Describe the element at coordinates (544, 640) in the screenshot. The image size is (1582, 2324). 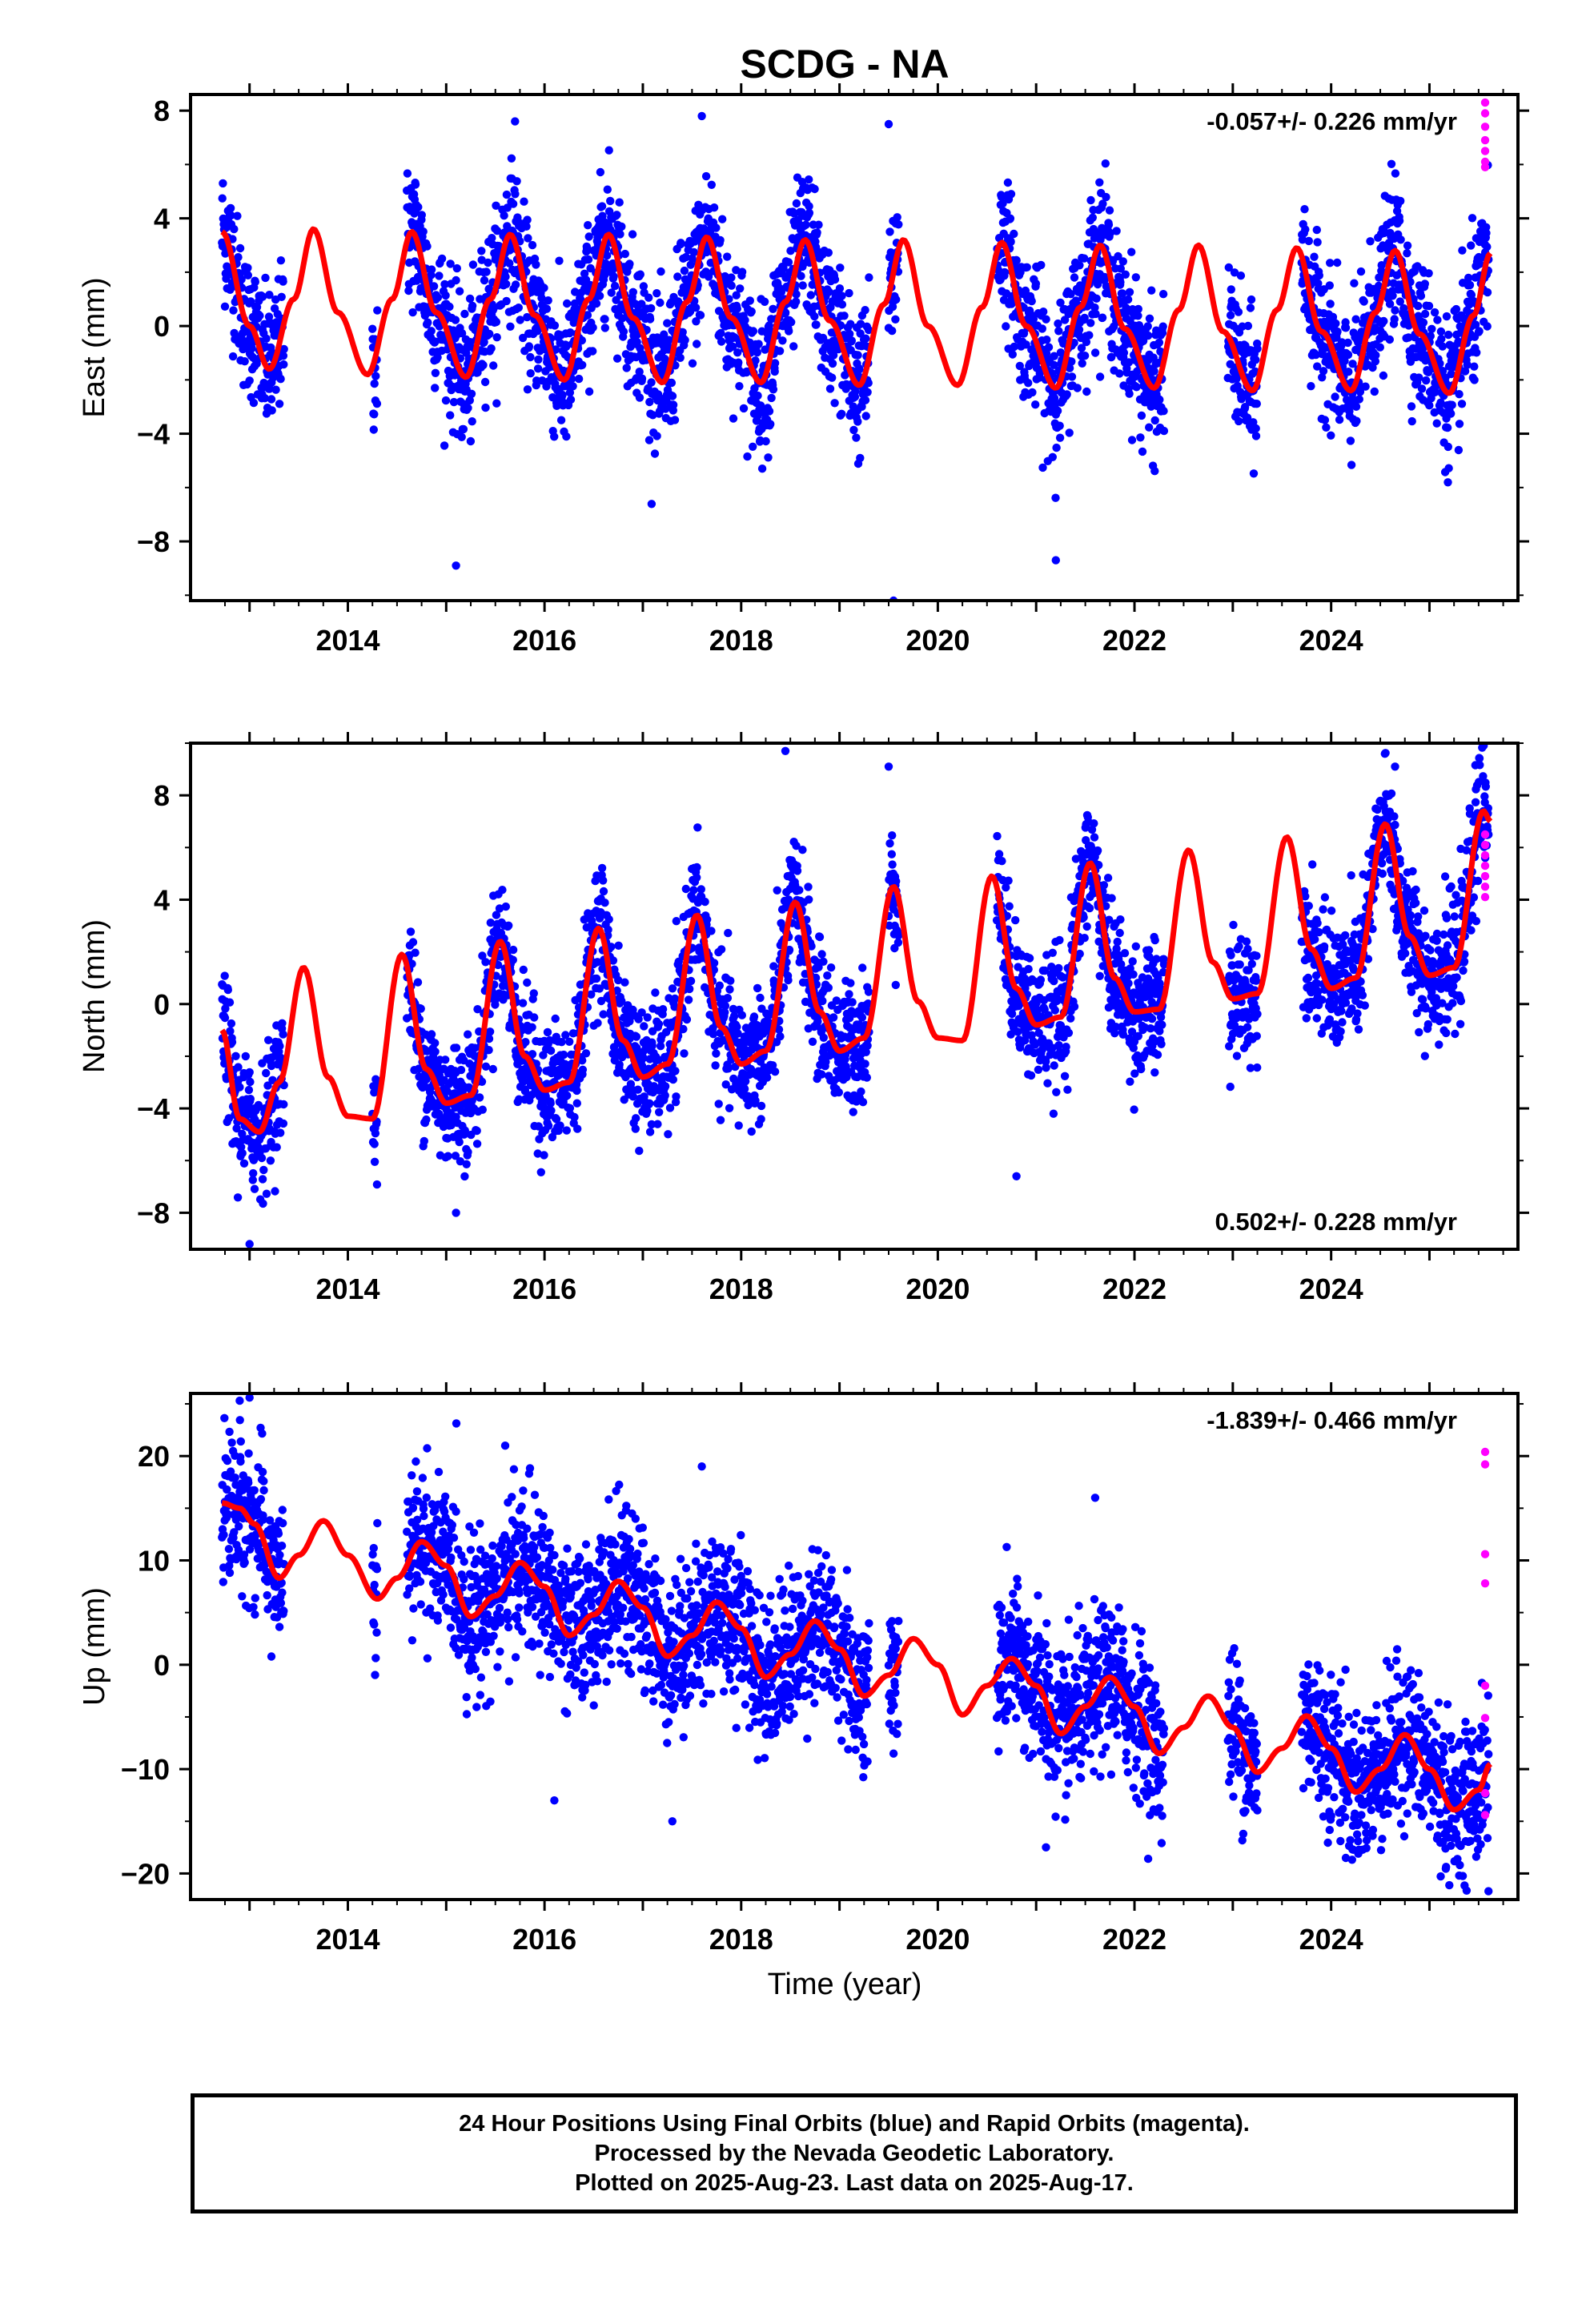
I see `x-tick-label: 2016` at that location.